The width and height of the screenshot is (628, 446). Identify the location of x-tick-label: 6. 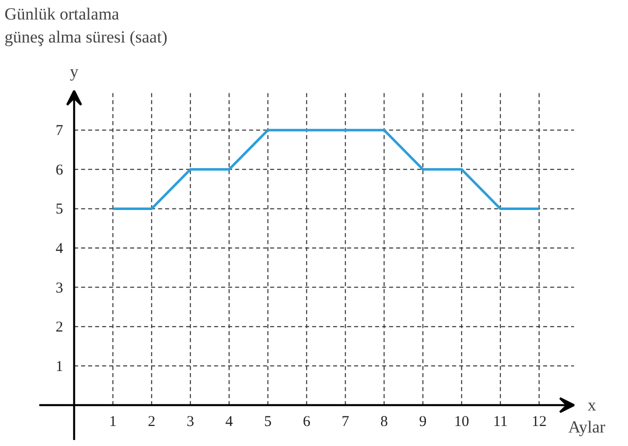
(306, 422).